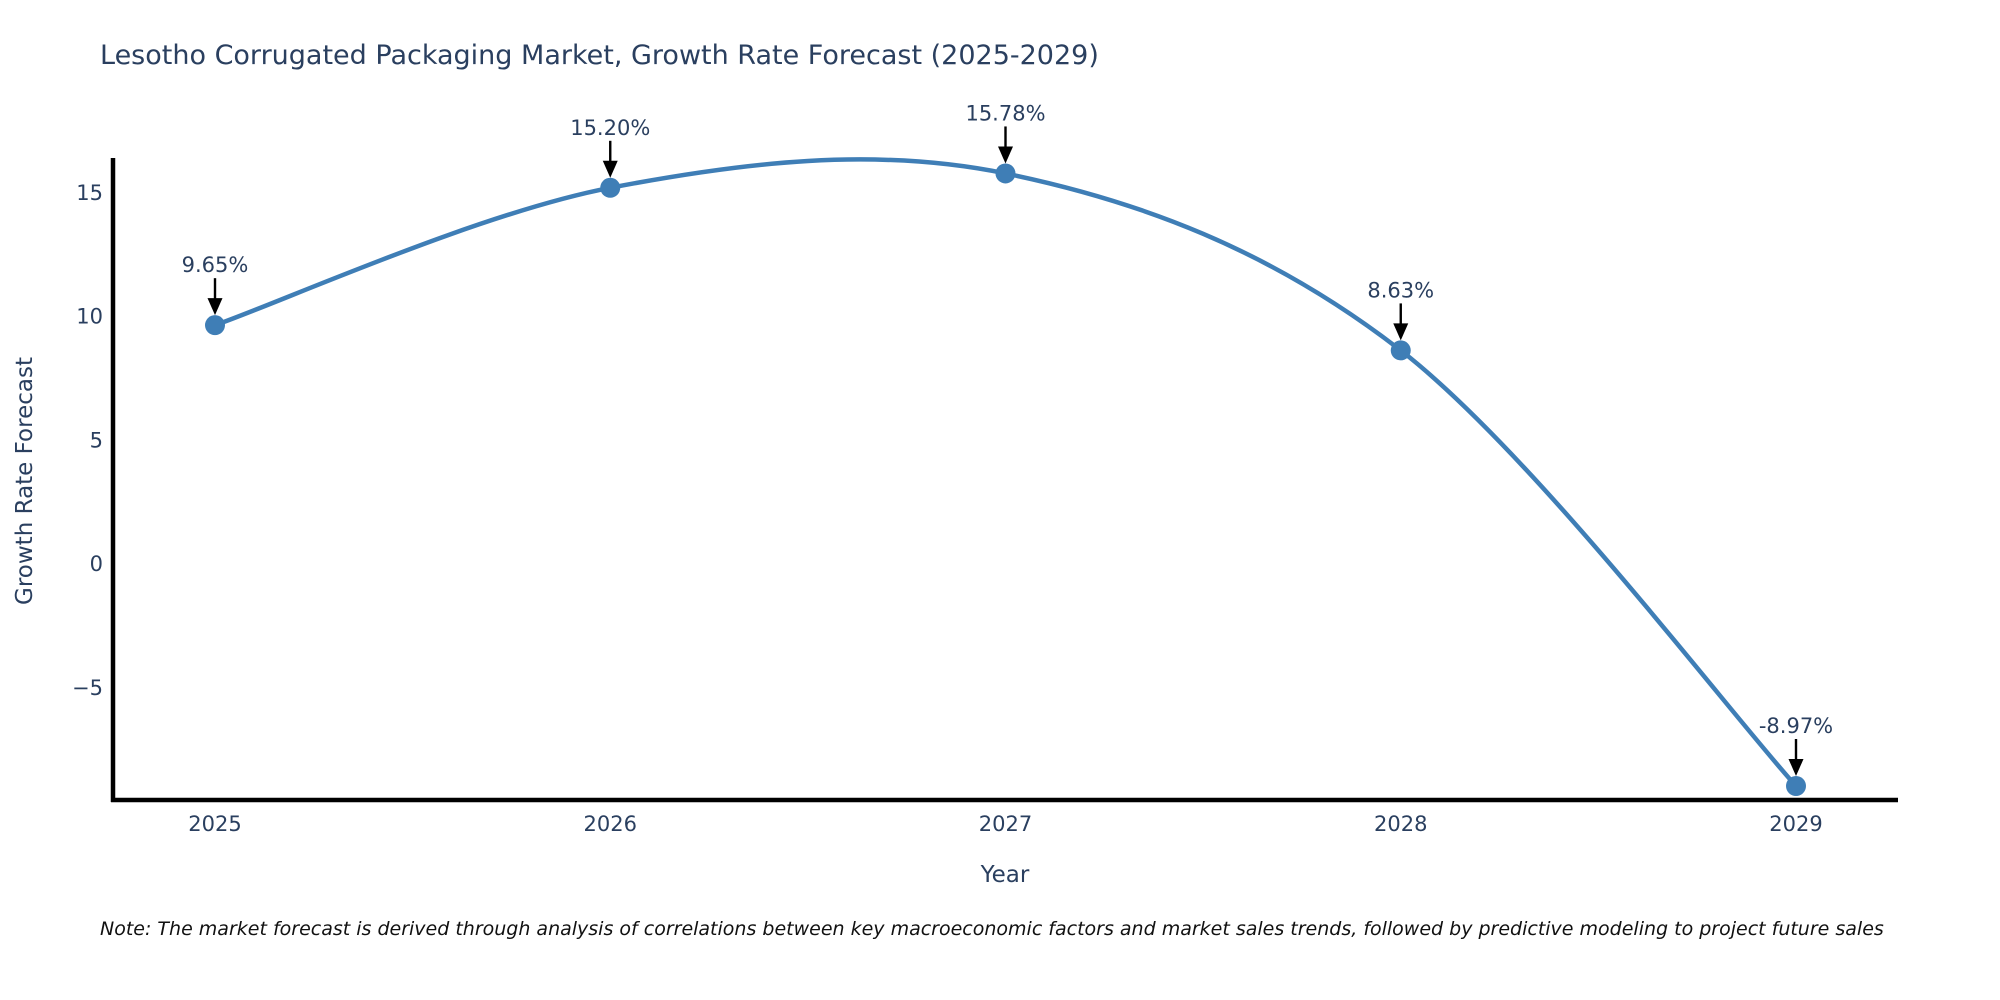  What do you see at coordinates (1795, 824) in the screenshot?
I see `x-tick-label: 2029` at bounding box center [1795, 824].